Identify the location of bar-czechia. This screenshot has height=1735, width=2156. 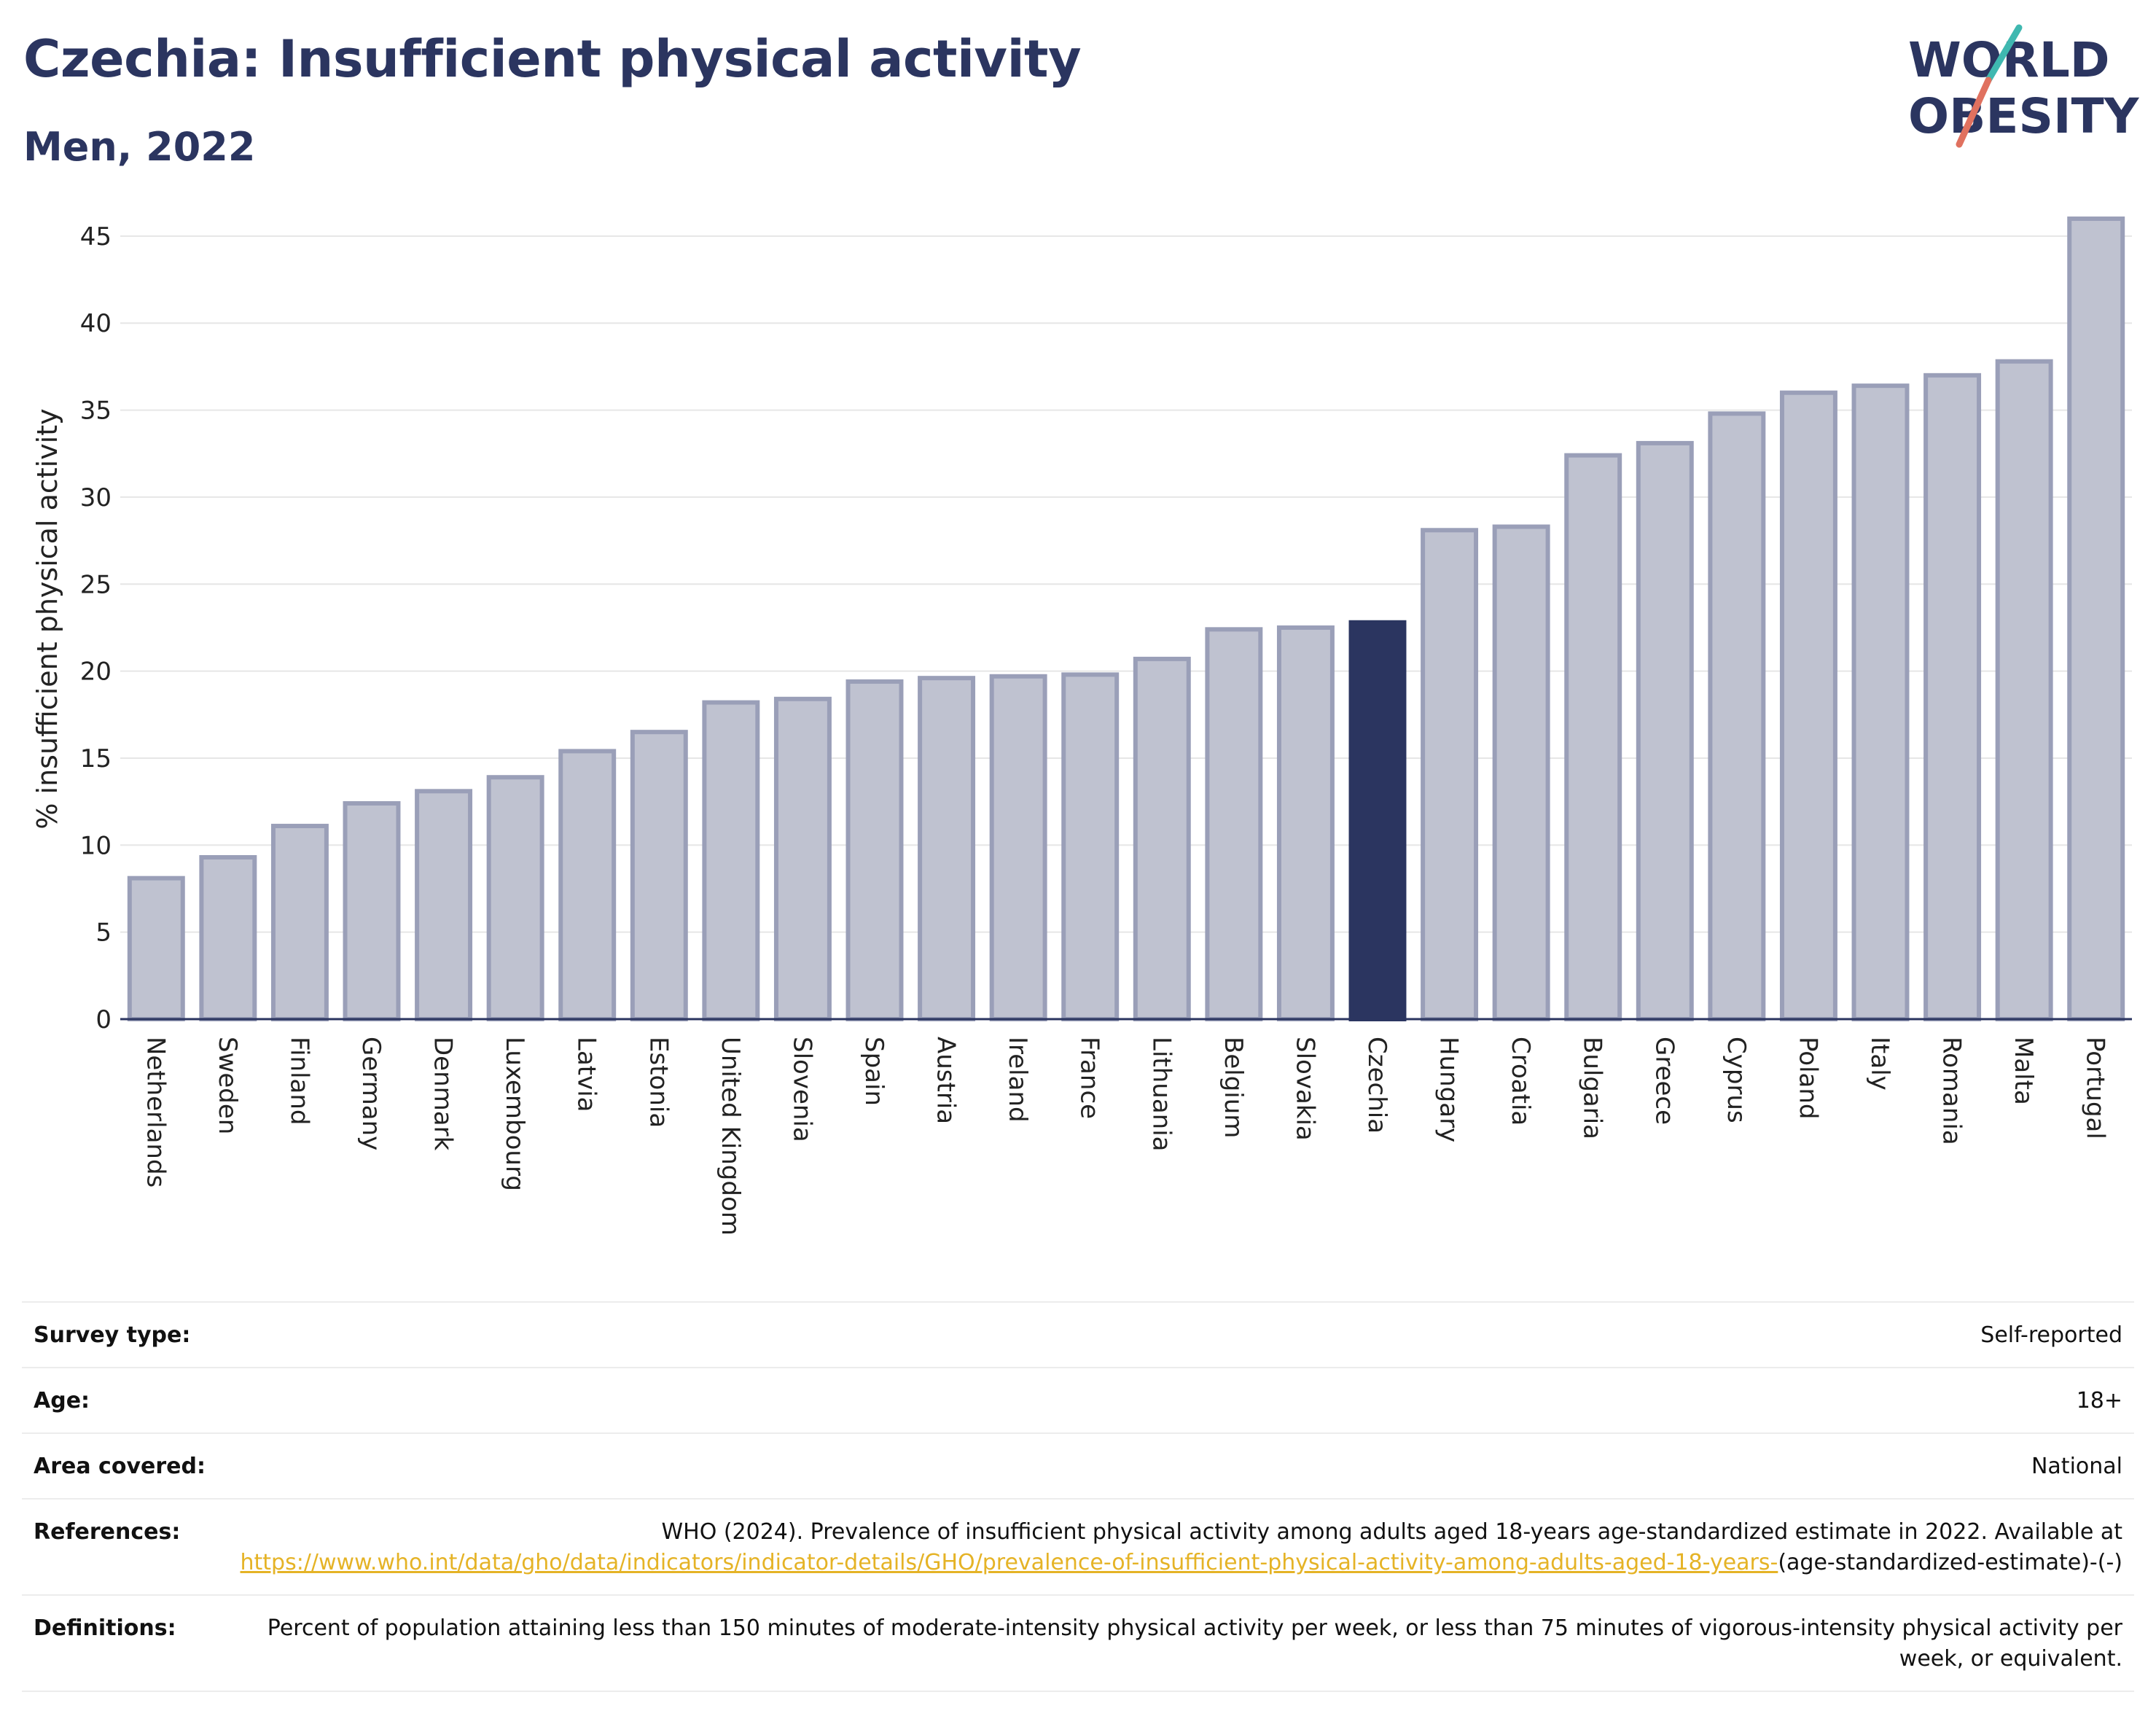
(1378, 821).